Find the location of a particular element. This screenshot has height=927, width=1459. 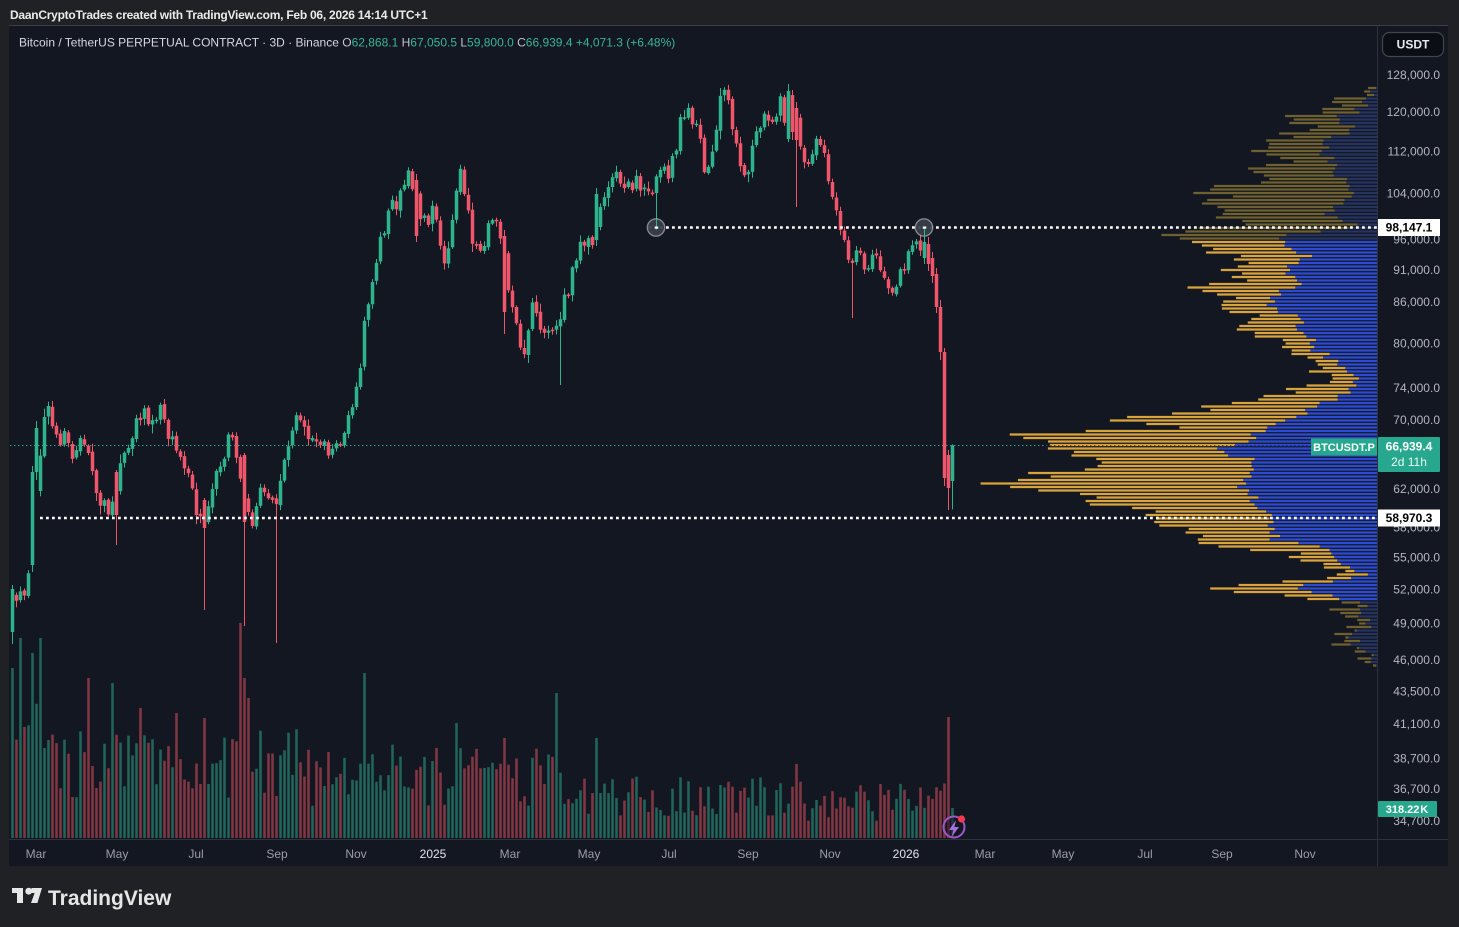

svg-text: 112,000.0 is located at coordinates (1414, 151).